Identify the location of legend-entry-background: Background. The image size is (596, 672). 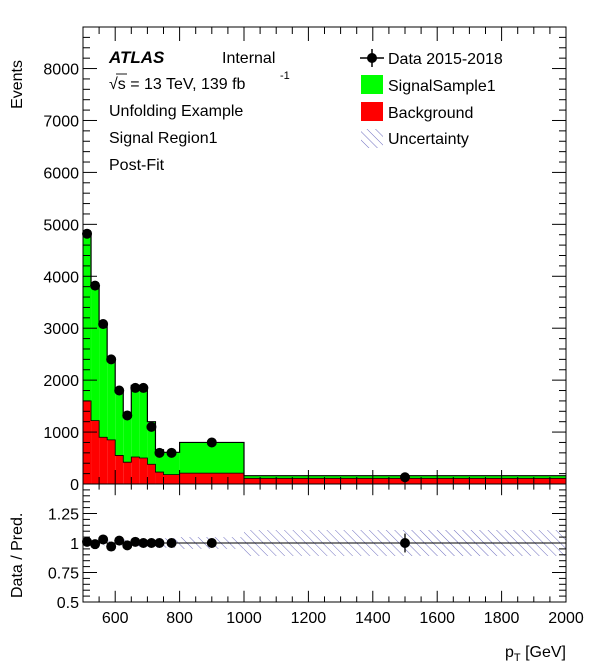
(417, 112).